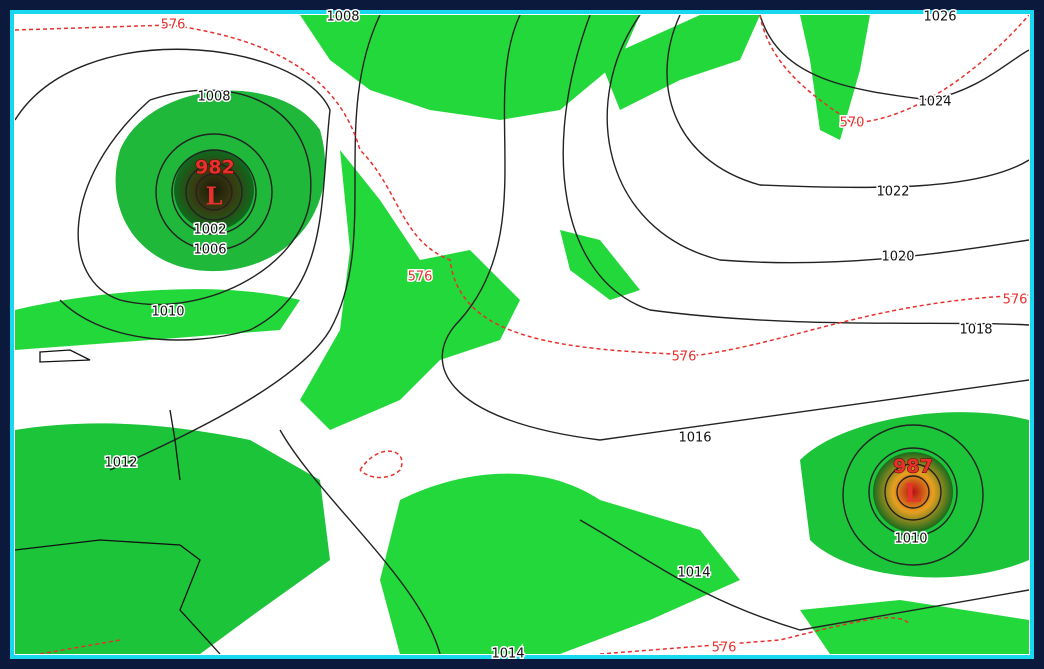 The width and height of the screenshot is (1044, 669). I want to click on low-pressure: 987, so click(913, 467).